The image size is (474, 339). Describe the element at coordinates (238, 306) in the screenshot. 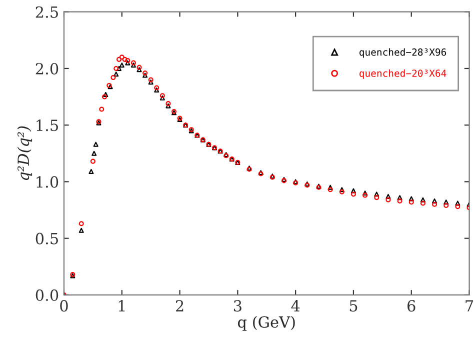

I see `x-tick-label: 3` at that location.